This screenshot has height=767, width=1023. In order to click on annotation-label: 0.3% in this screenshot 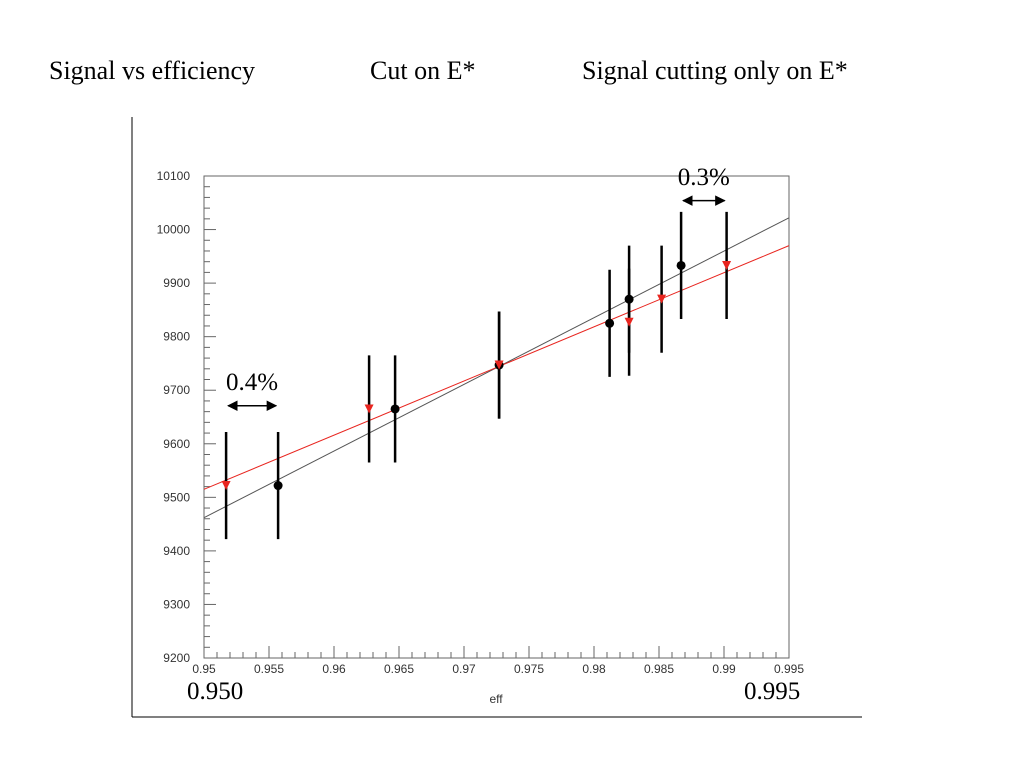, I will do `click(704, 177)`.